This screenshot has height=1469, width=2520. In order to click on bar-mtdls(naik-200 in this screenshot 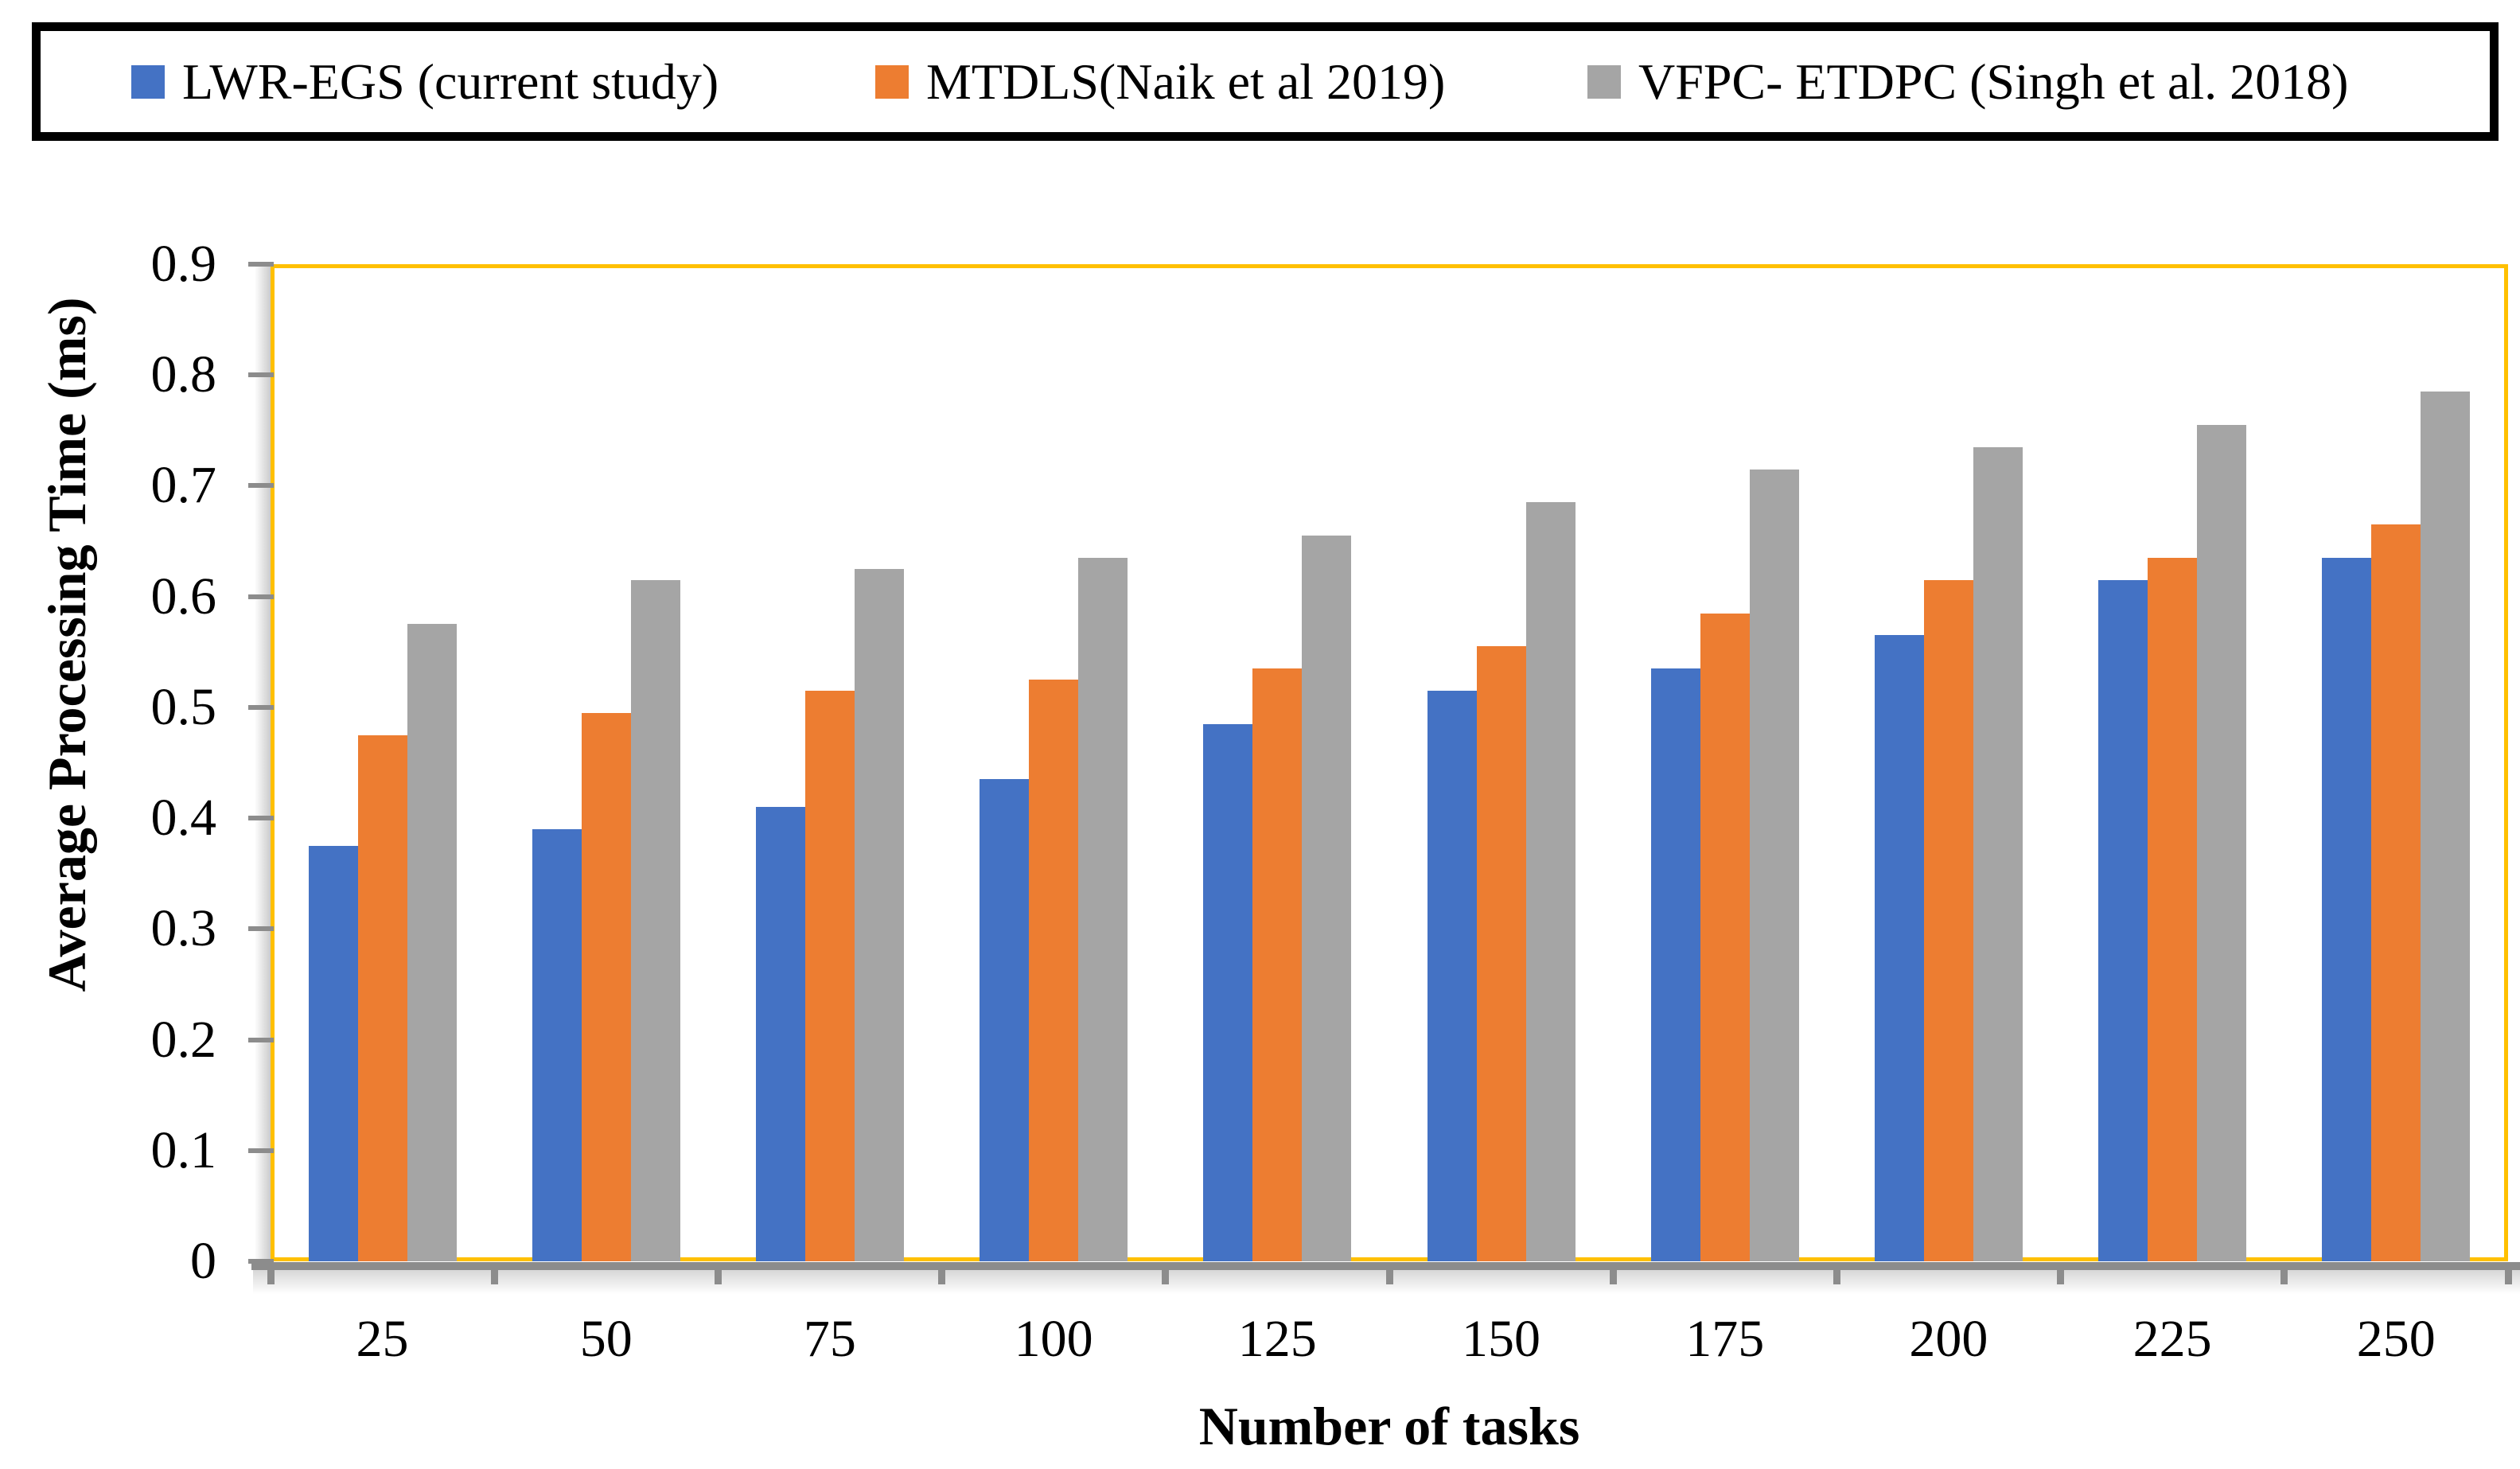, I will do `click(1948, 920)`.